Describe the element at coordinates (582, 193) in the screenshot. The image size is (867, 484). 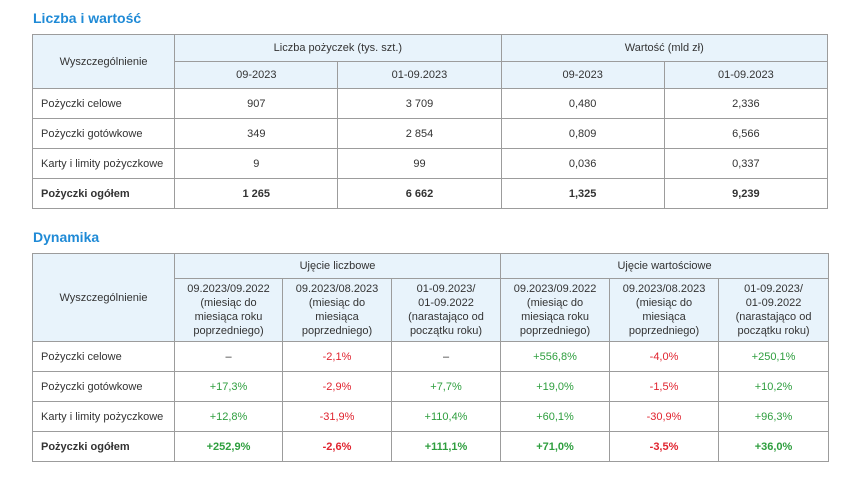
I see `table-cell: 1,325` at that location.